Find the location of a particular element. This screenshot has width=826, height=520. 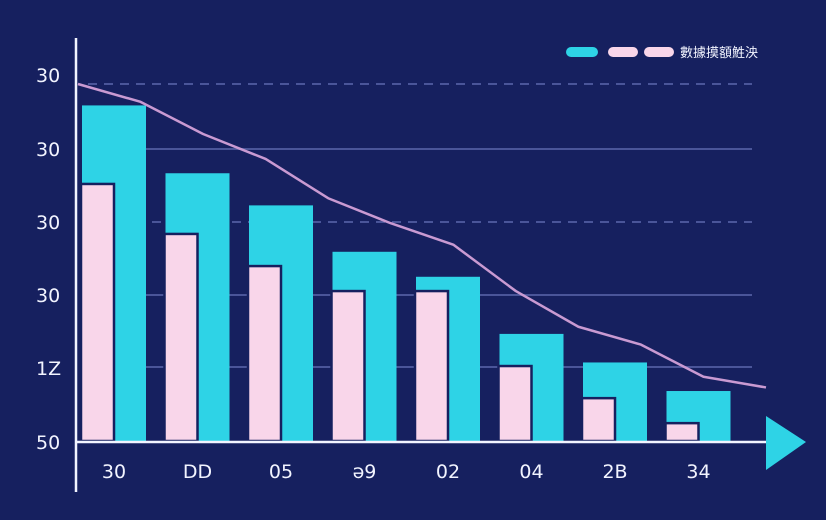

legend-swatch-series-a is located at coordinates (582, 52).